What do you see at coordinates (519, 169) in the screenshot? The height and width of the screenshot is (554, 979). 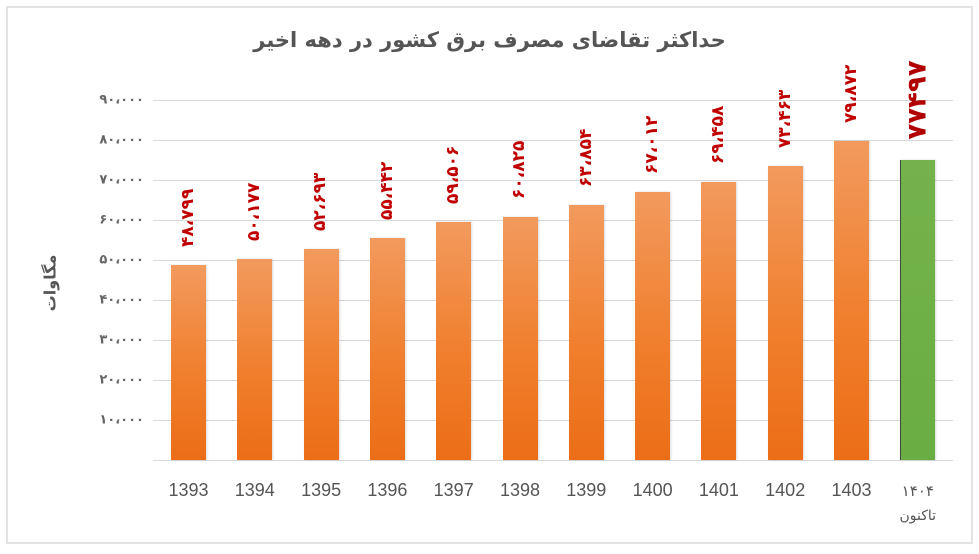 I see `data-label-text: ۶۰،۸۲۵` at bounding box center [519, 169].